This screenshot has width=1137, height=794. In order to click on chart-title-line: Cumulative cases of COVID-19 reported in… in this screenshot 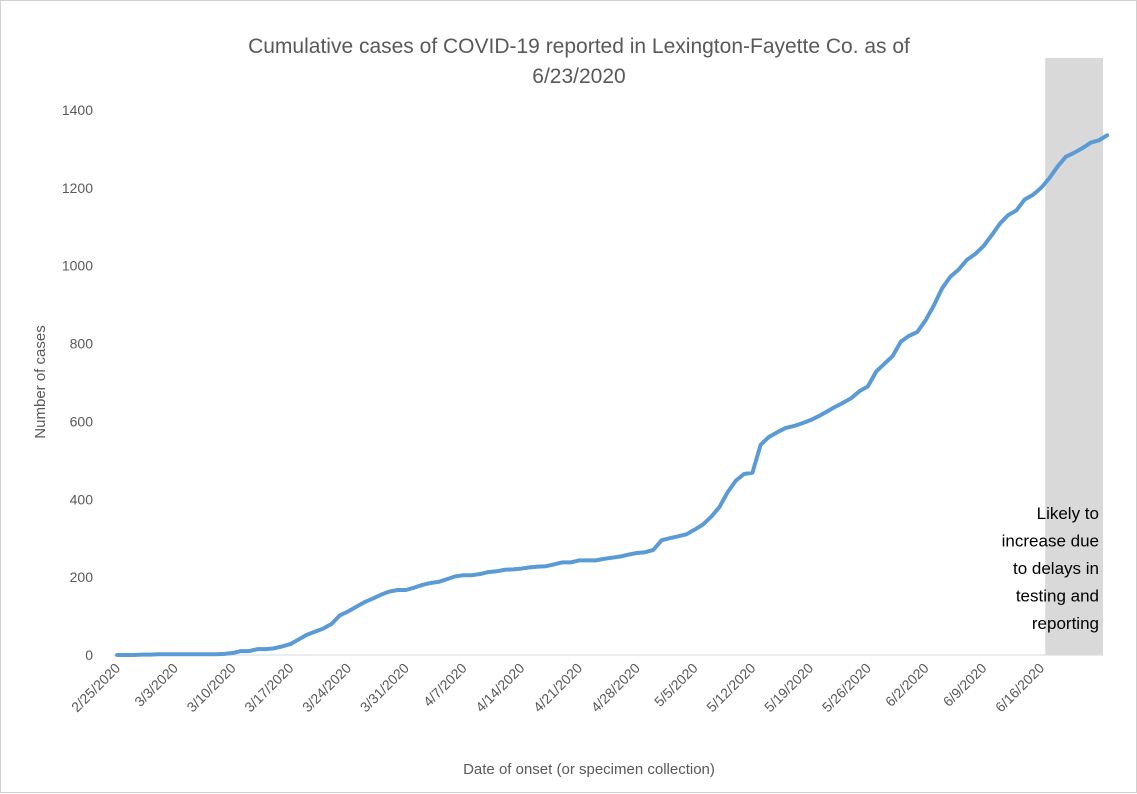, I will do `click(579, 46)`.